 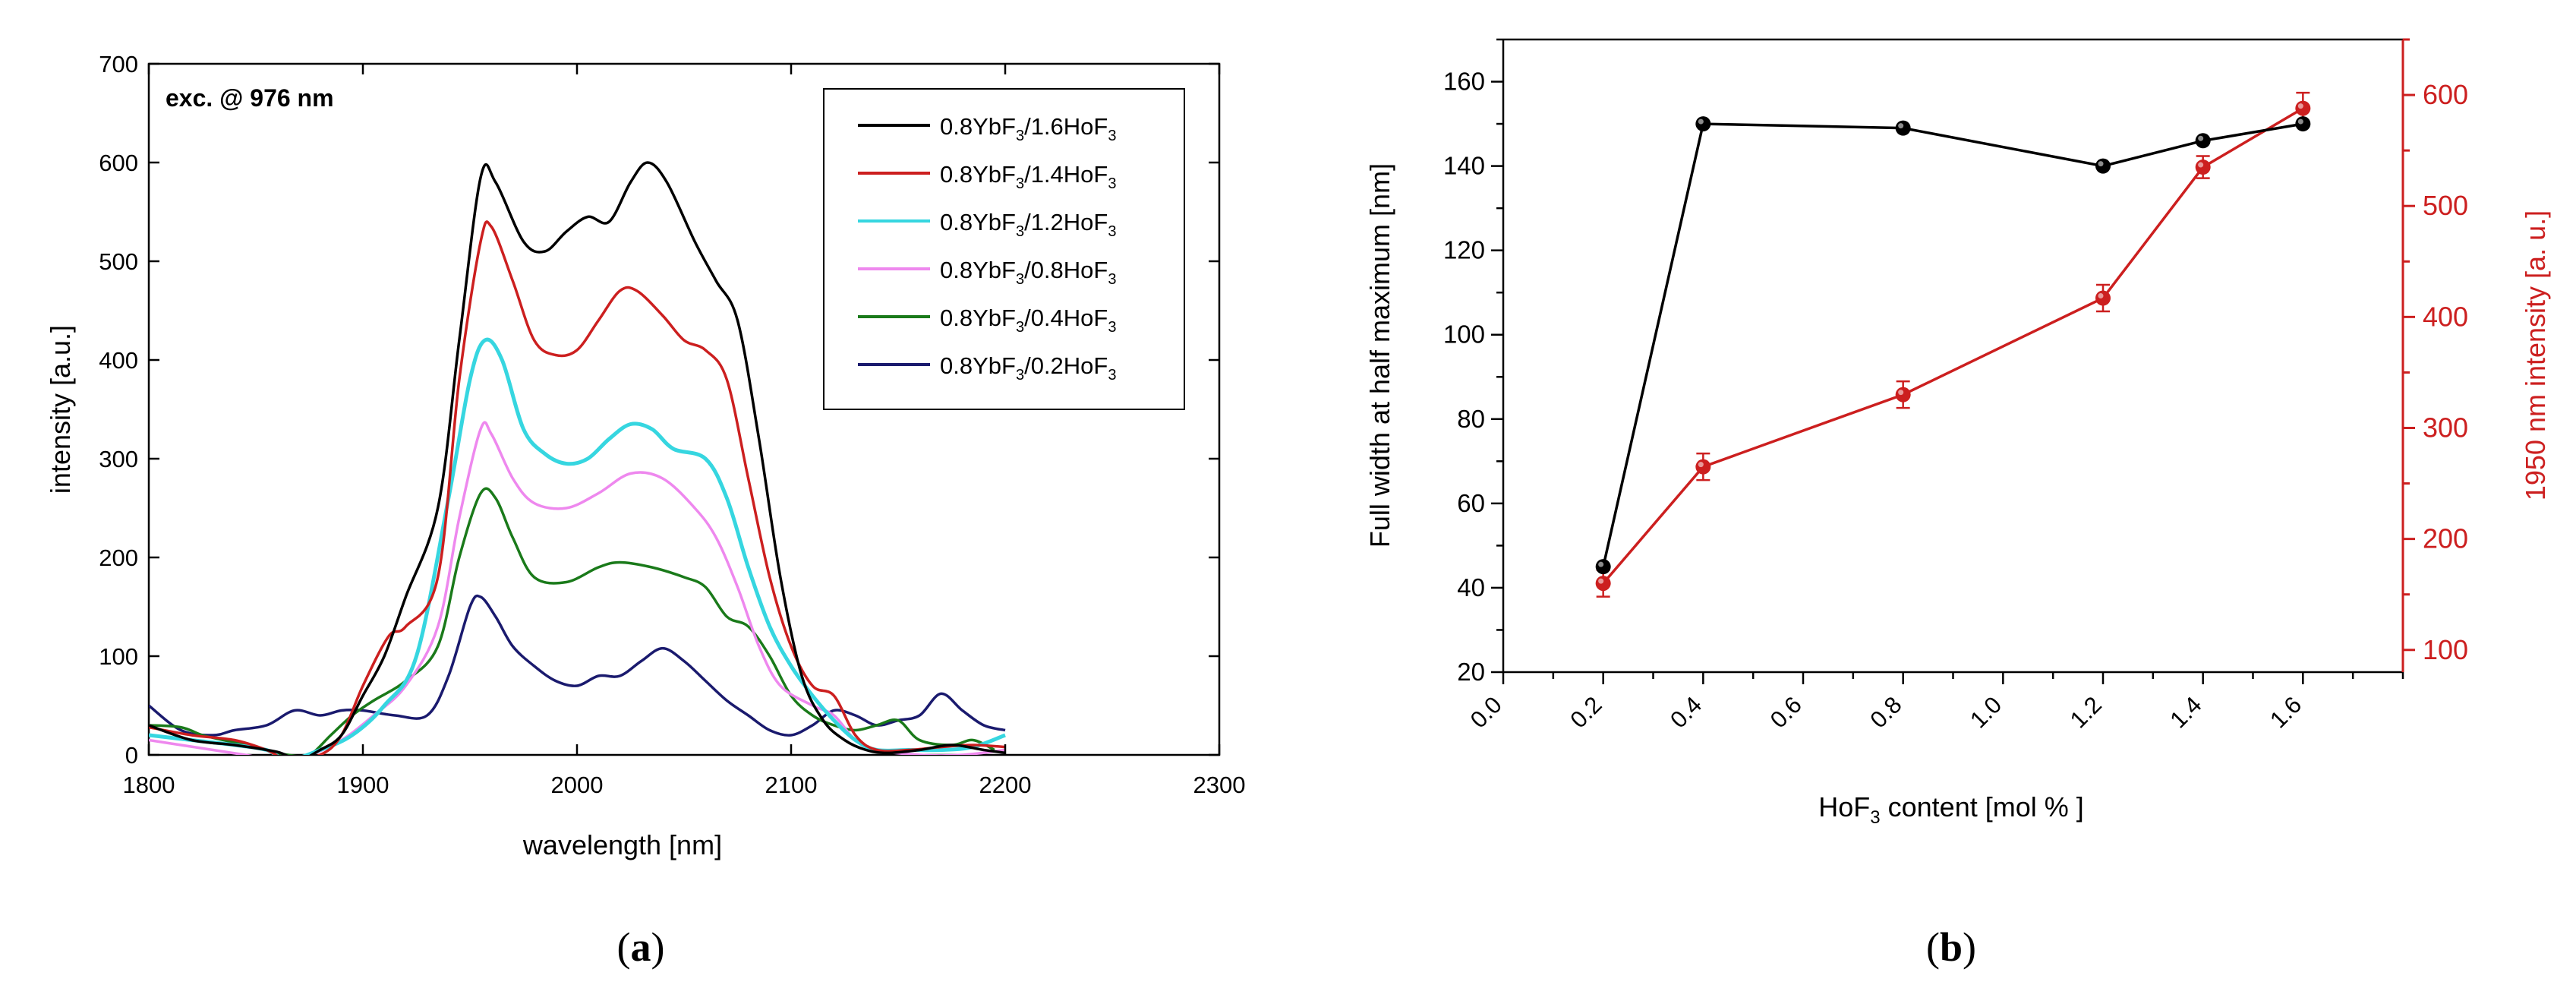 What do you see at coordinates (1005, 785) in the screenshot?
I see `x-tick-label: 2200` at bounding box center [1005, 785].